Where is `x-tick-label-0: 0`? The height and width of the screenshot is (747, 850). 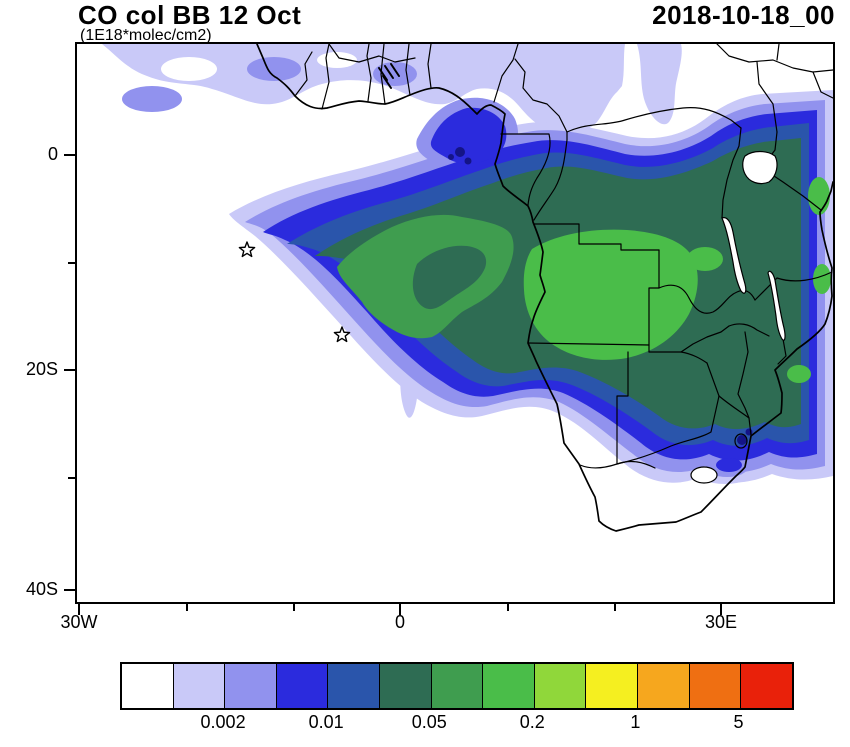 x-tick-label-0: 0 is located at coordinates (399, 622).